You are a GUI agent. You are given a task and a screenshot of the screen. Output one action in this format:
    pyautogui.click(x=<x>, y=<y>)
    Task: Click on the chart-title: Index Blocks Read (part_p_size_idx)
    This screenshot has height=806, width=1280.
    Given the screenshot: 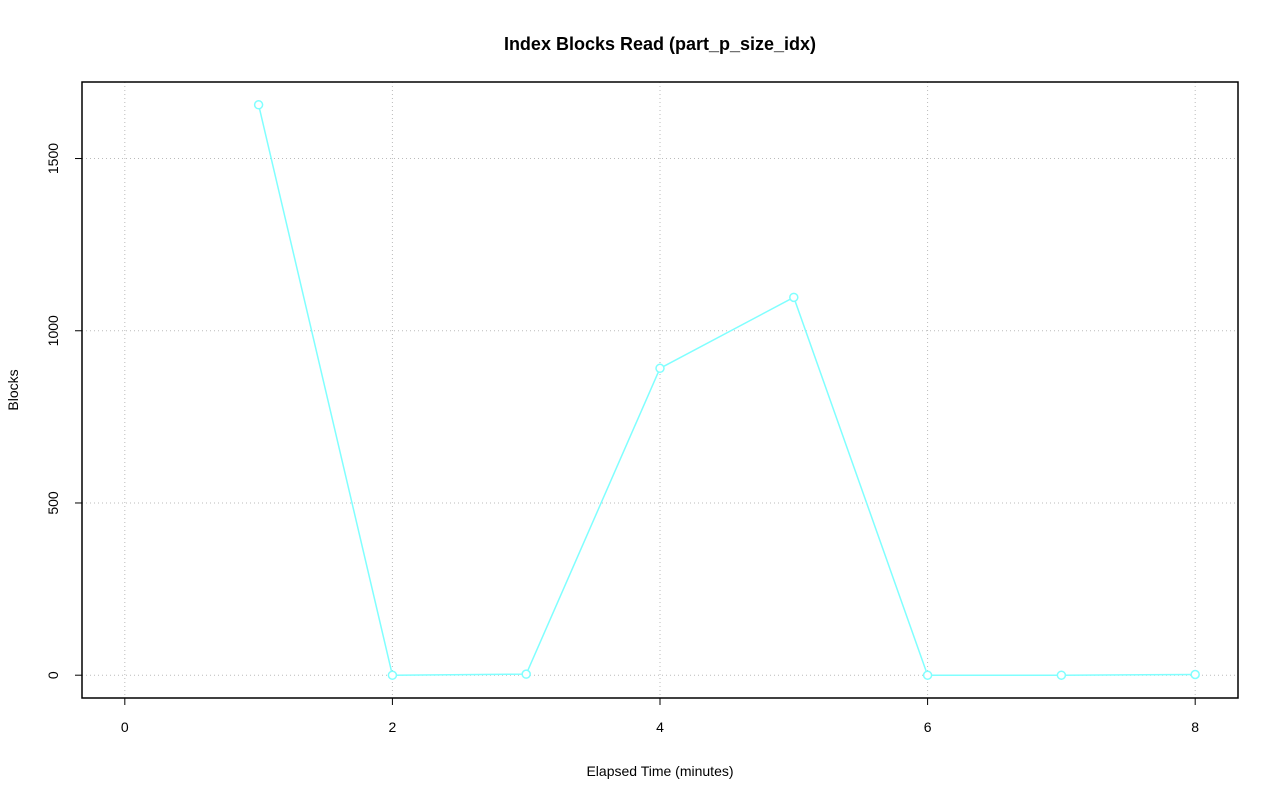 What is the action you would take?
    pyautogui.click(x=660, y=44)
    